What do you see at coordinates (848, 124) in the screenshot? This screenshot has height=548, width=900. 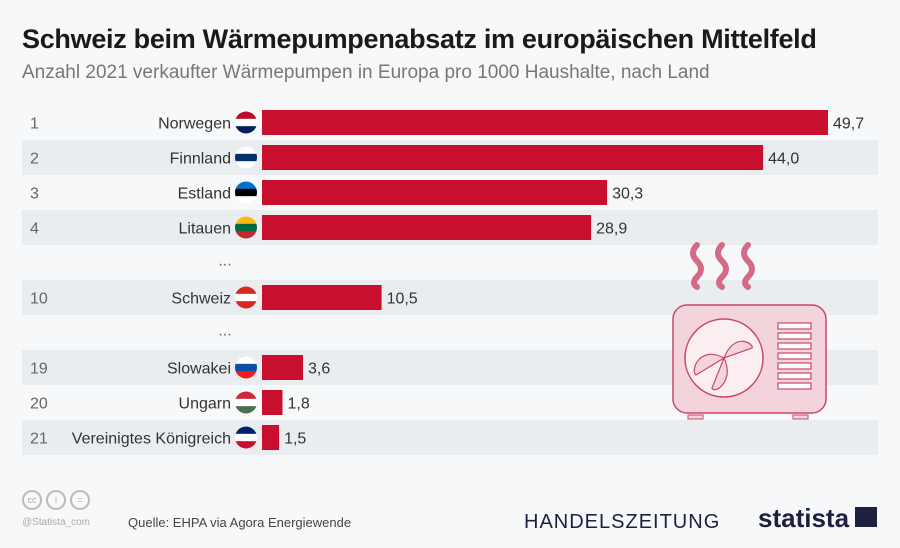 I see `value-label: 49,7` at bounding box center [848, 124].